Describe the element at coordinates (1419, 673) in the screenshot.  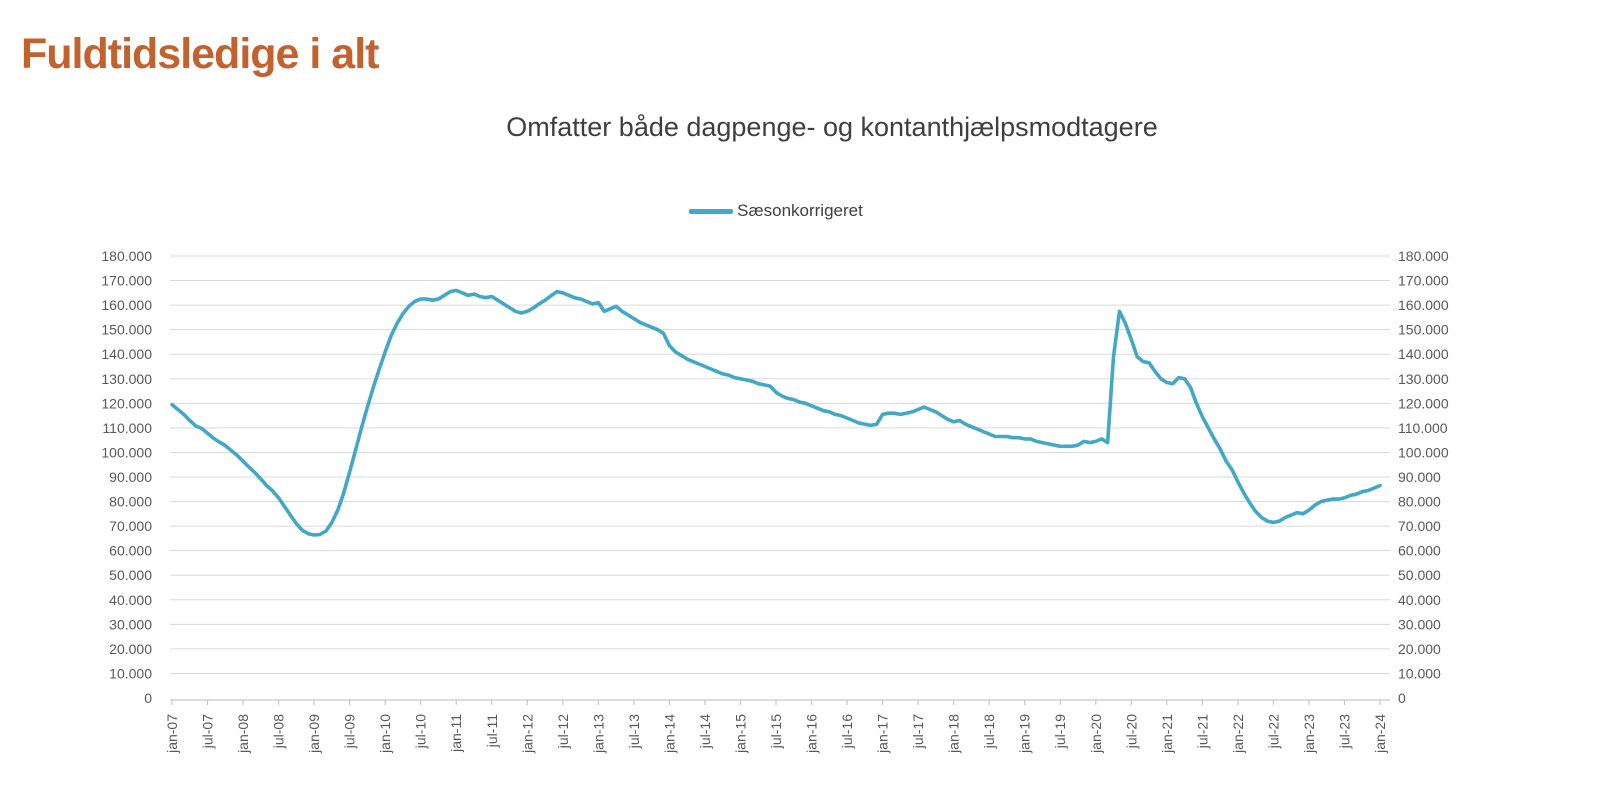
I see `y-tick-label-right: 10.000` at that location.